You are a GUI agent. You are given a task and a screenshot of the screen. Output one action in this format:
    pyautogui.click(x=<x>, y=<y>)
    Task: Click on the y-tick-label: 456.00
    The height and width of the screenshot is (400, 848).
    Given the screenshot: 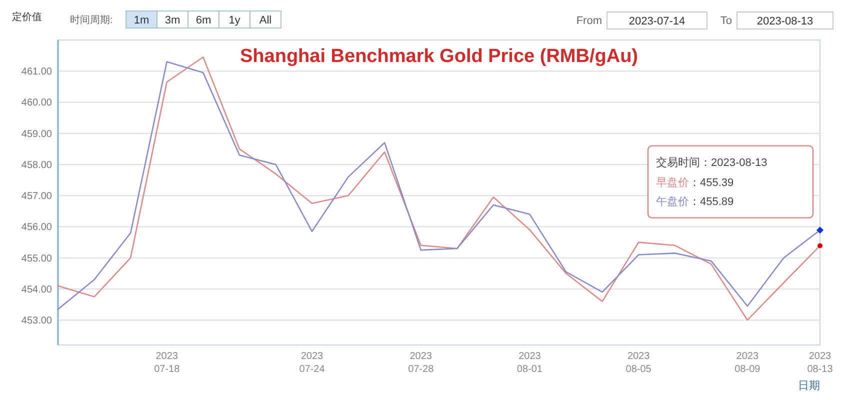 What is the action you would take?
    pyautogui.click(x=36, y=228)
    